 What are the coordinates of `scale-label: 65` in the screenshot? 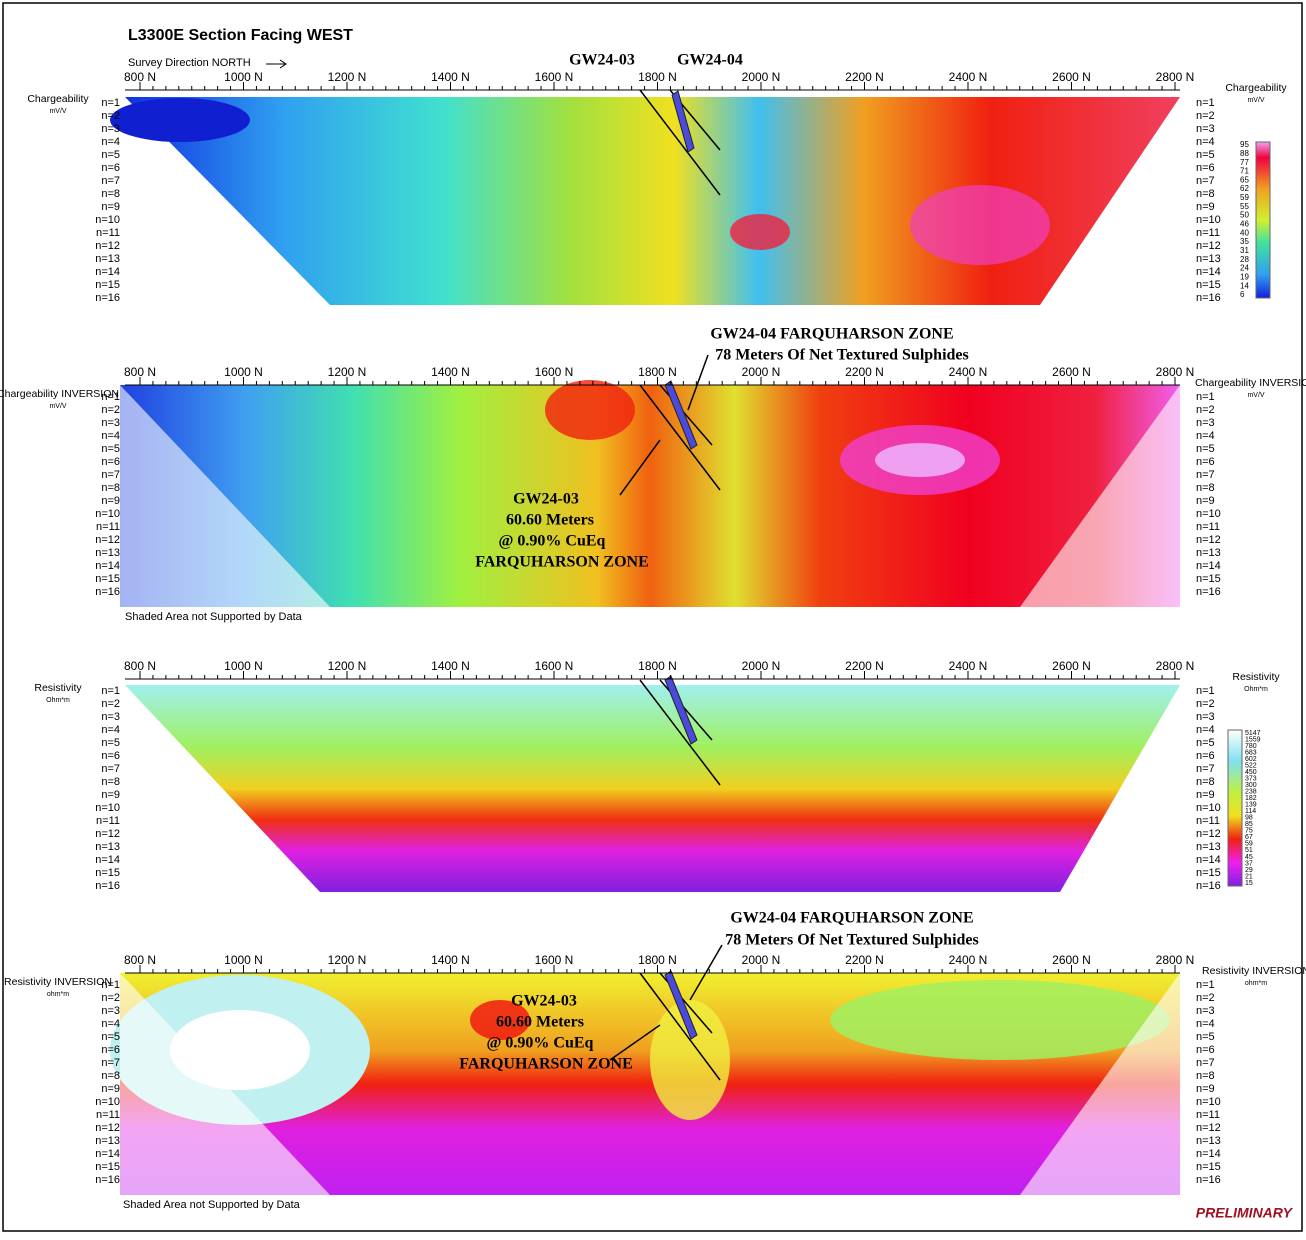 It's located at (1244, 179).